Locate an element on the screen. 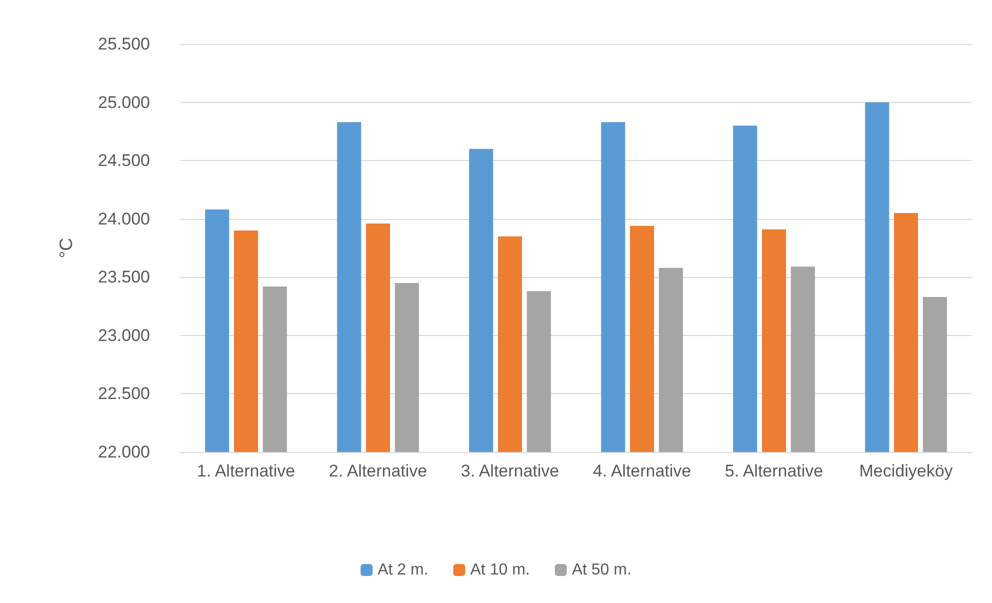 Image resolution: width=992 pixels, height=603 pixels. legend-label: At 2 m. is located at coordinates (403, 570).